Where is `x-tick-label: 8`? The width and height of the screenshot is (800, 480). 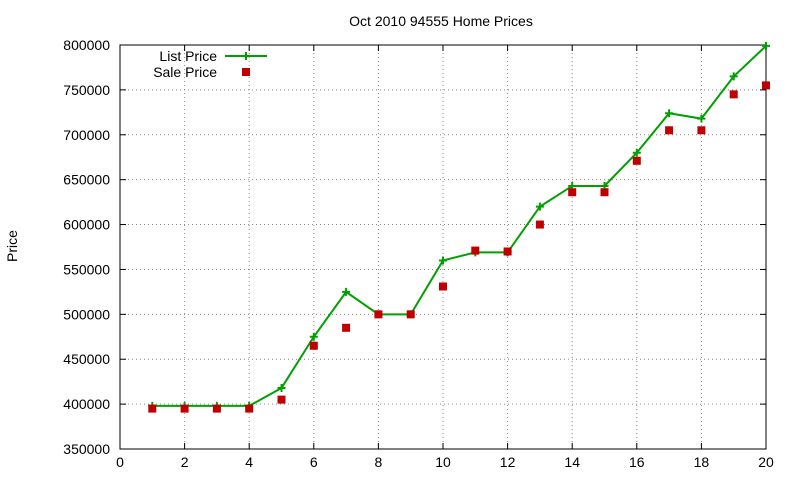 x-tick-label: 8 is located at coordinates (379, 462).